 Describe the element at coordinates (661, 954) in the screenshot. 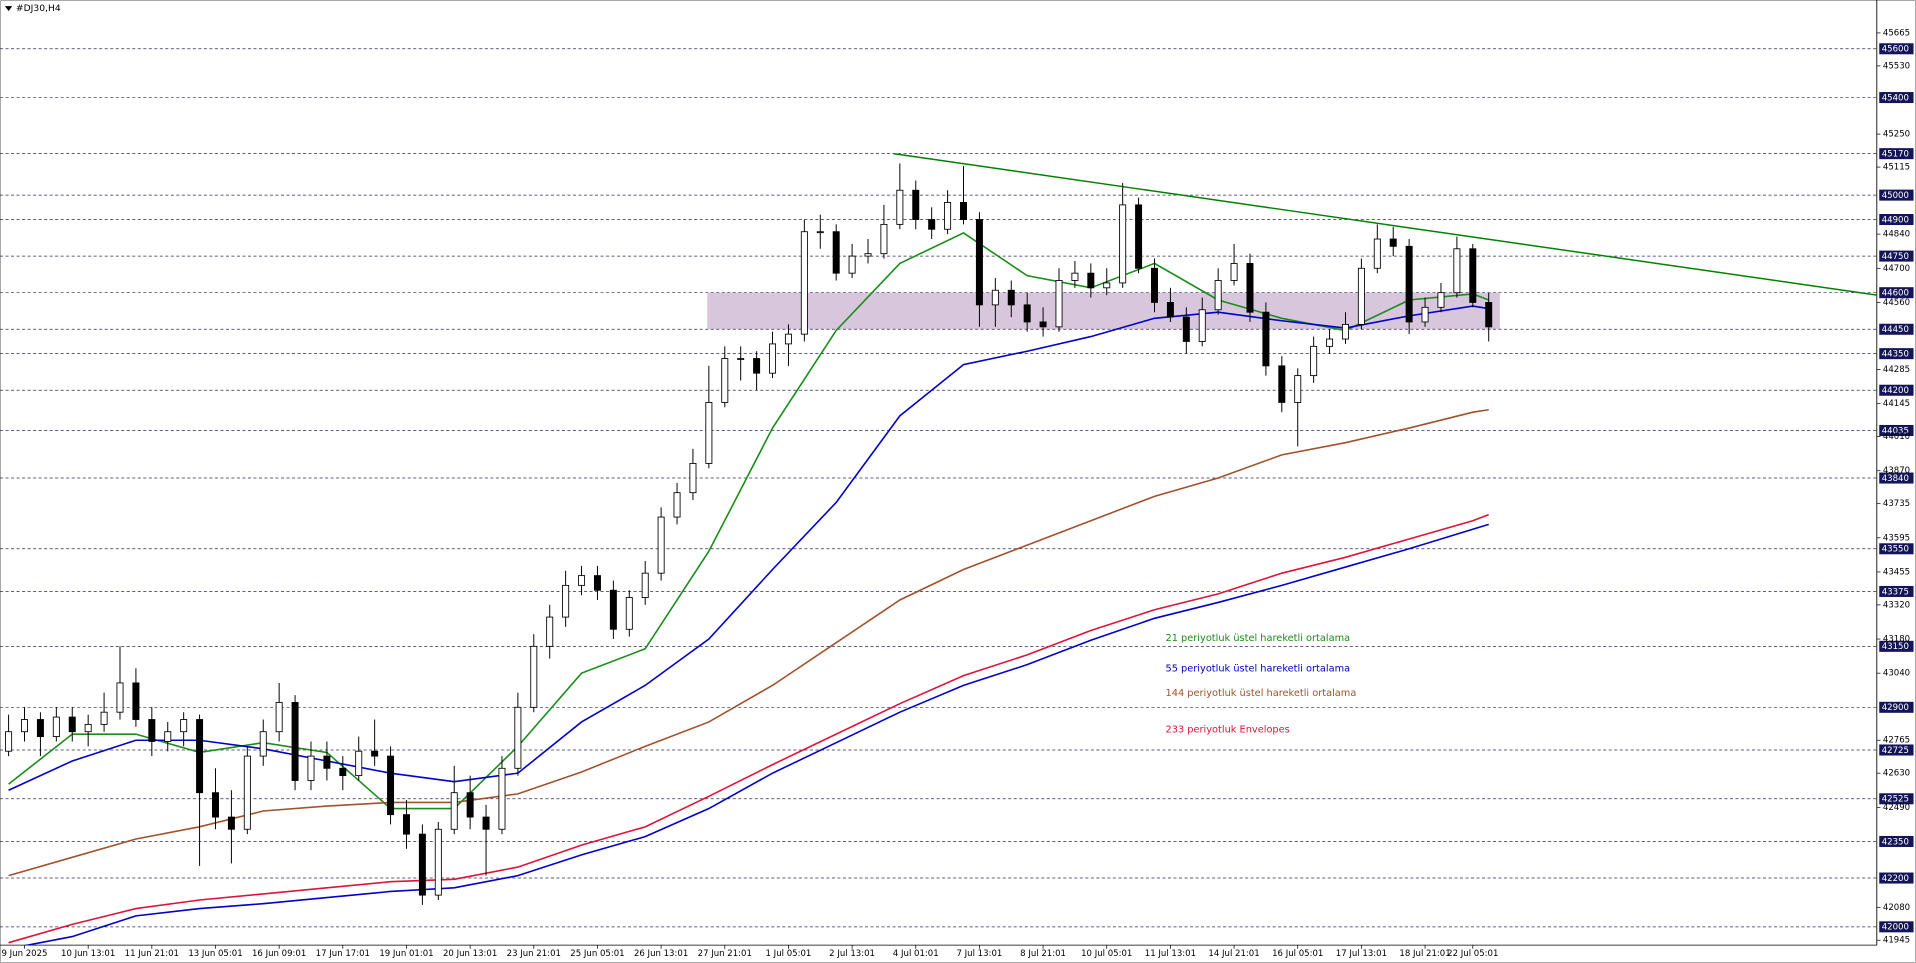

I see `x-tick-label: 26 Jun 13:01` at that location.